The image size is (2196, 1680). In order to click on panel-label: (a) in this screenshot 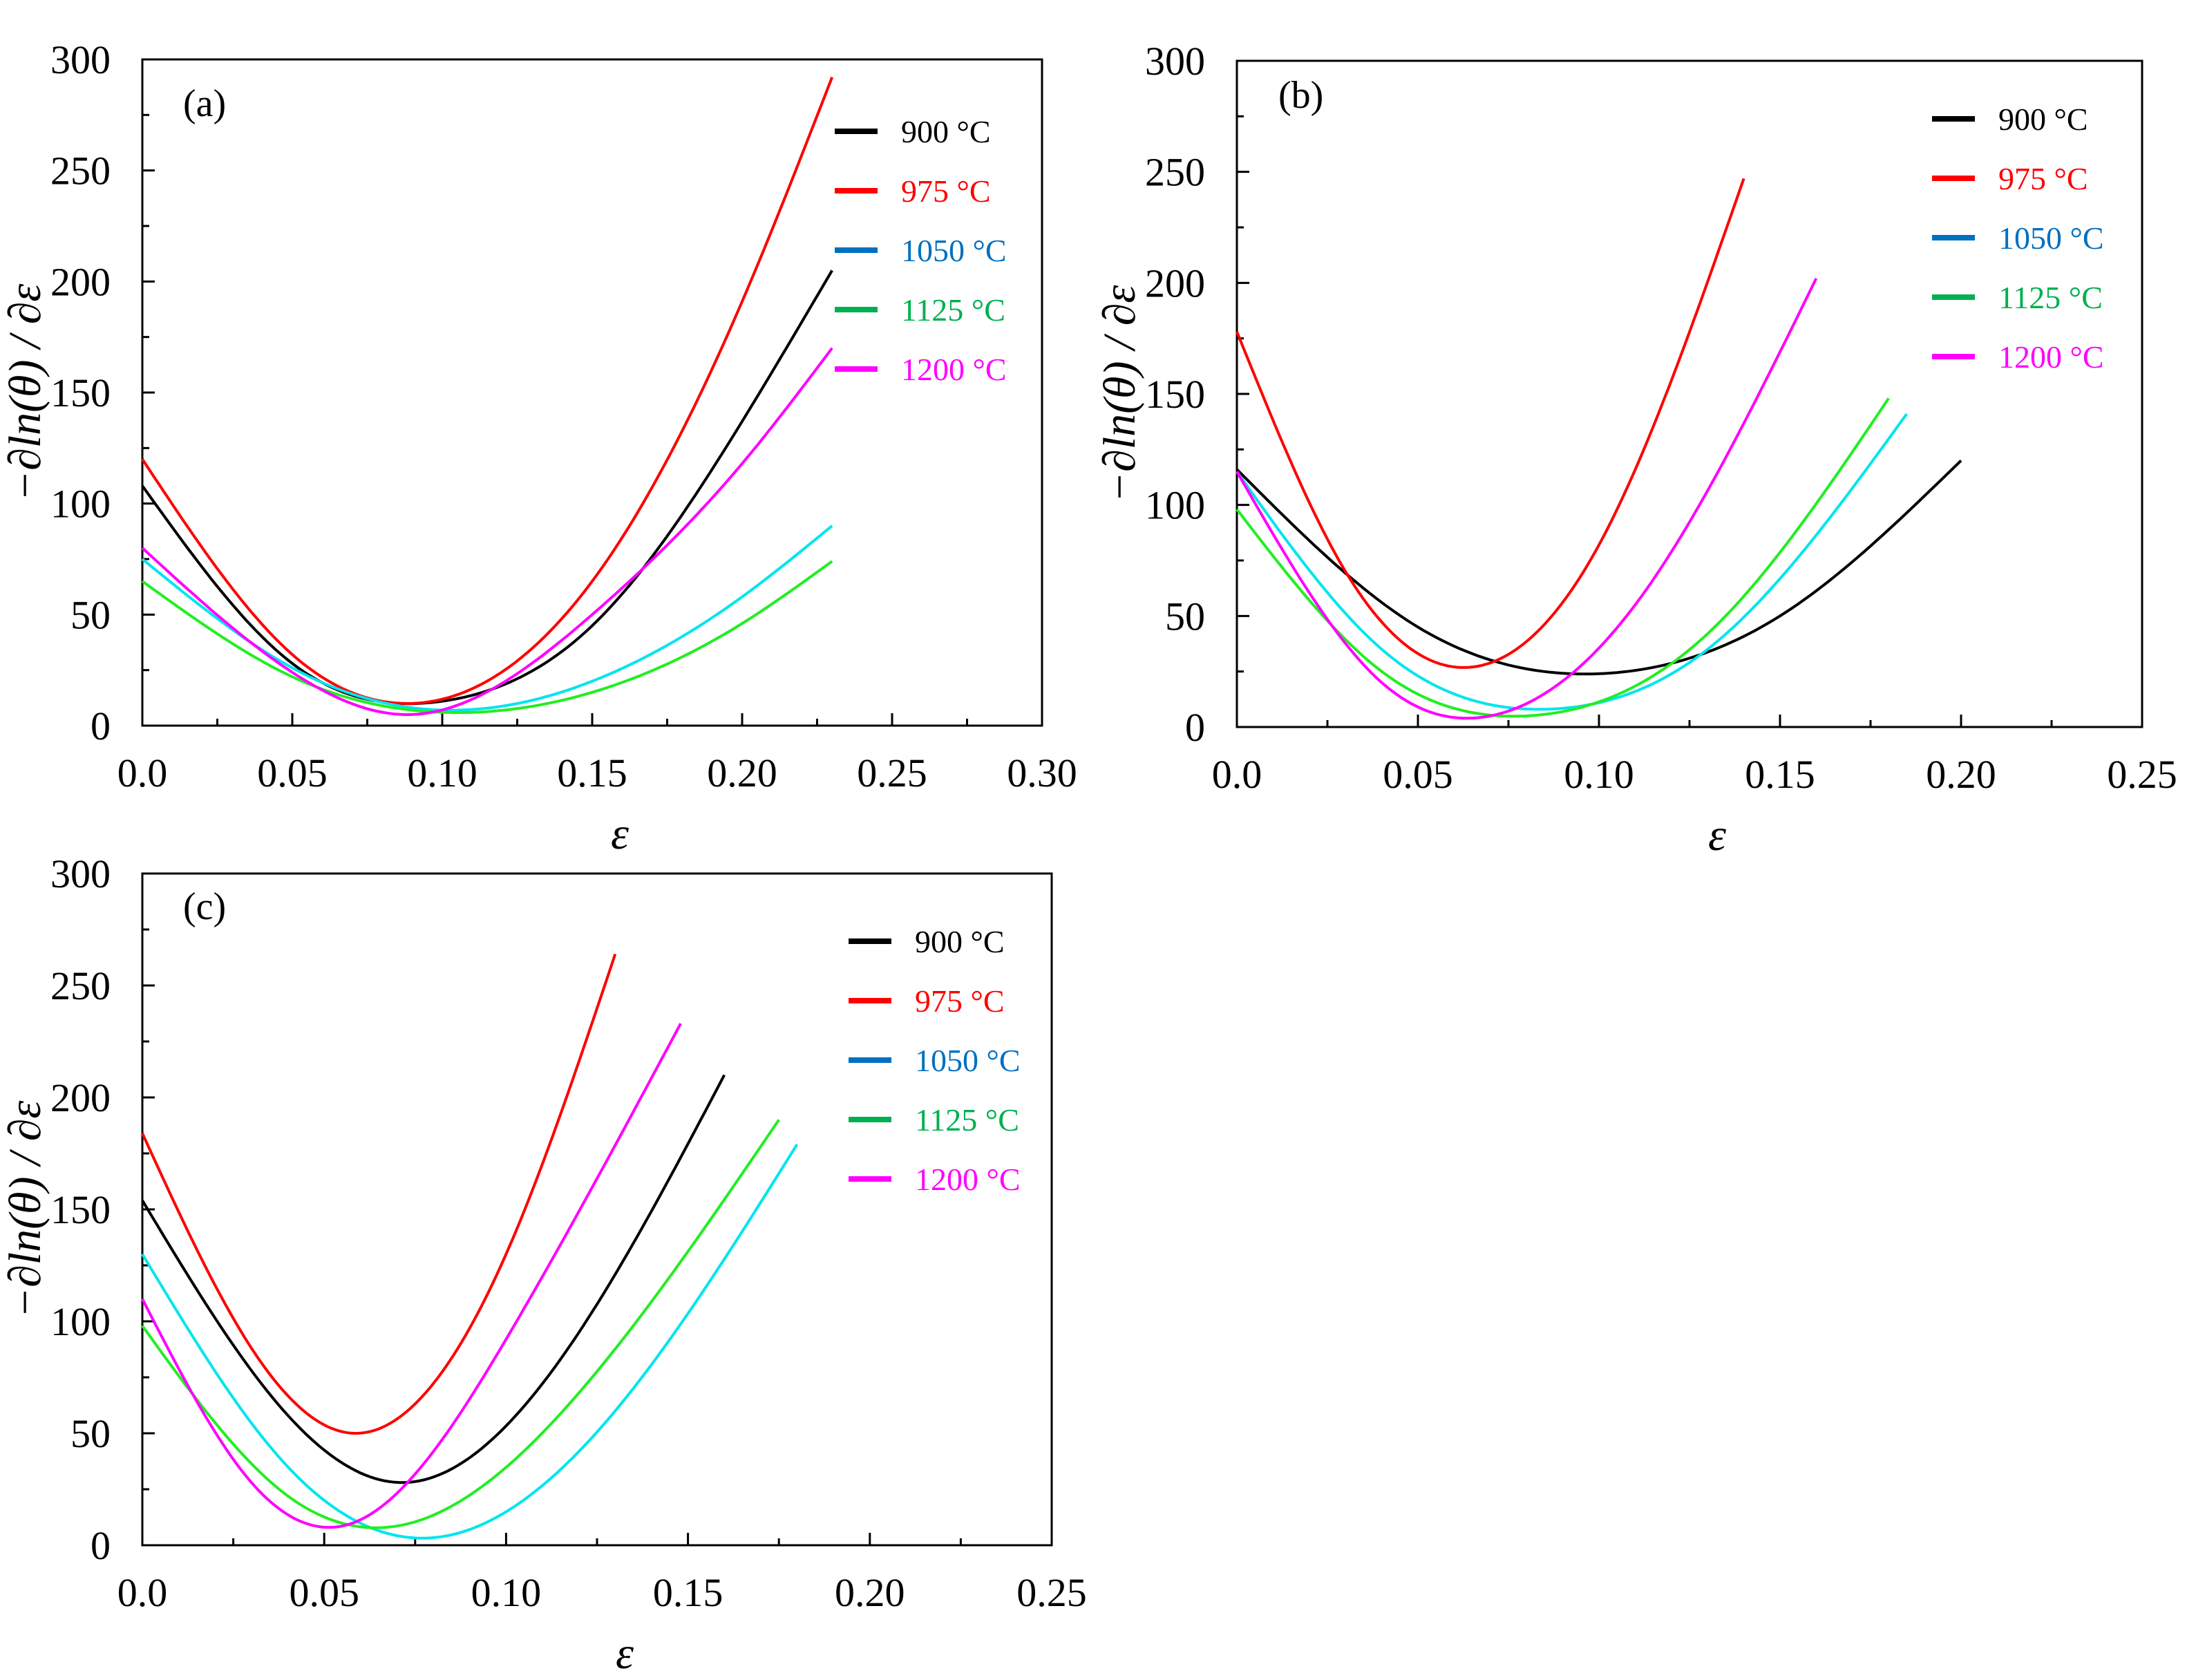, I will do `click(205, 104)`.